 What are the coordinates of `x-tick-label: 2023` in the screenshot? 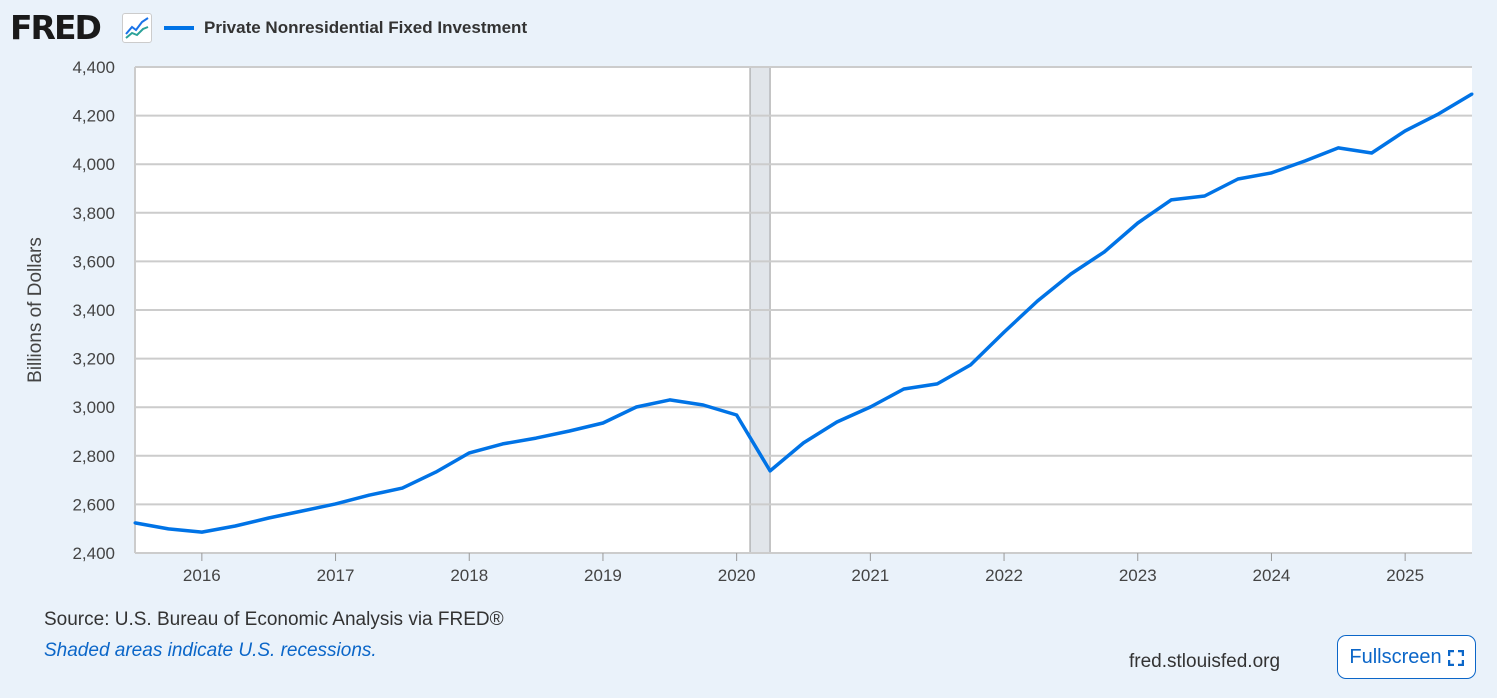 It's located at (1138, 575).